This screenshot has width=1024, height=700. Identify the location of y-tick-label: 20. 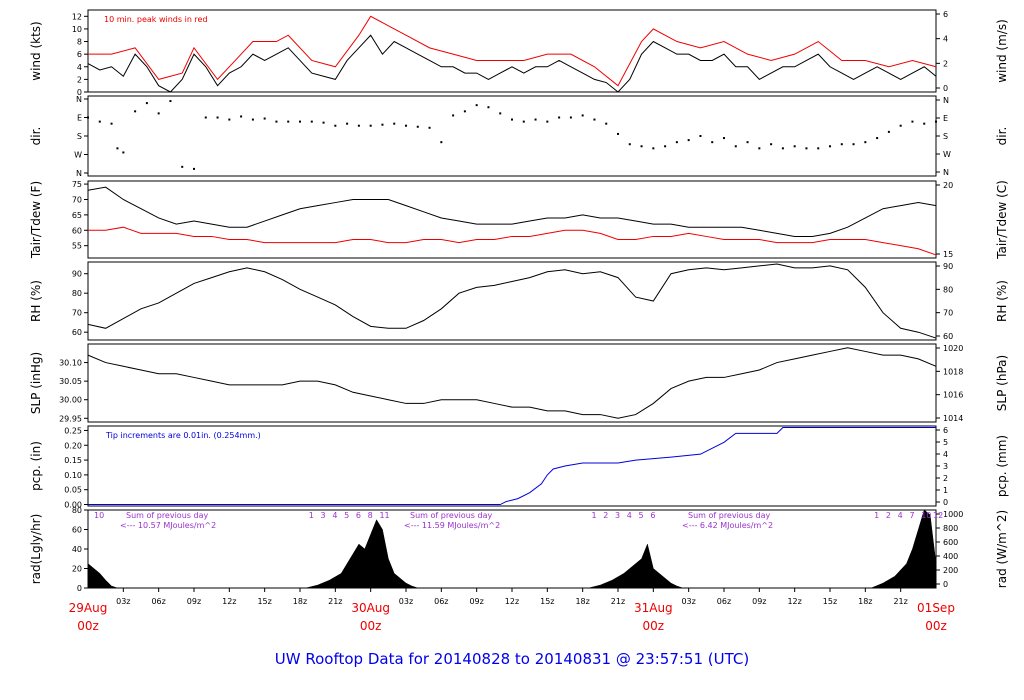
(77, 569).